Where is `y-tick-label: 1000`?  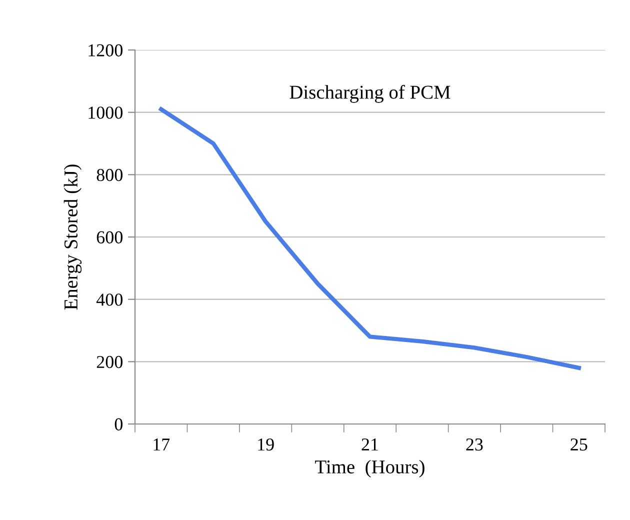
y-tick-label: 1000 is located at coordinates (105, 112).